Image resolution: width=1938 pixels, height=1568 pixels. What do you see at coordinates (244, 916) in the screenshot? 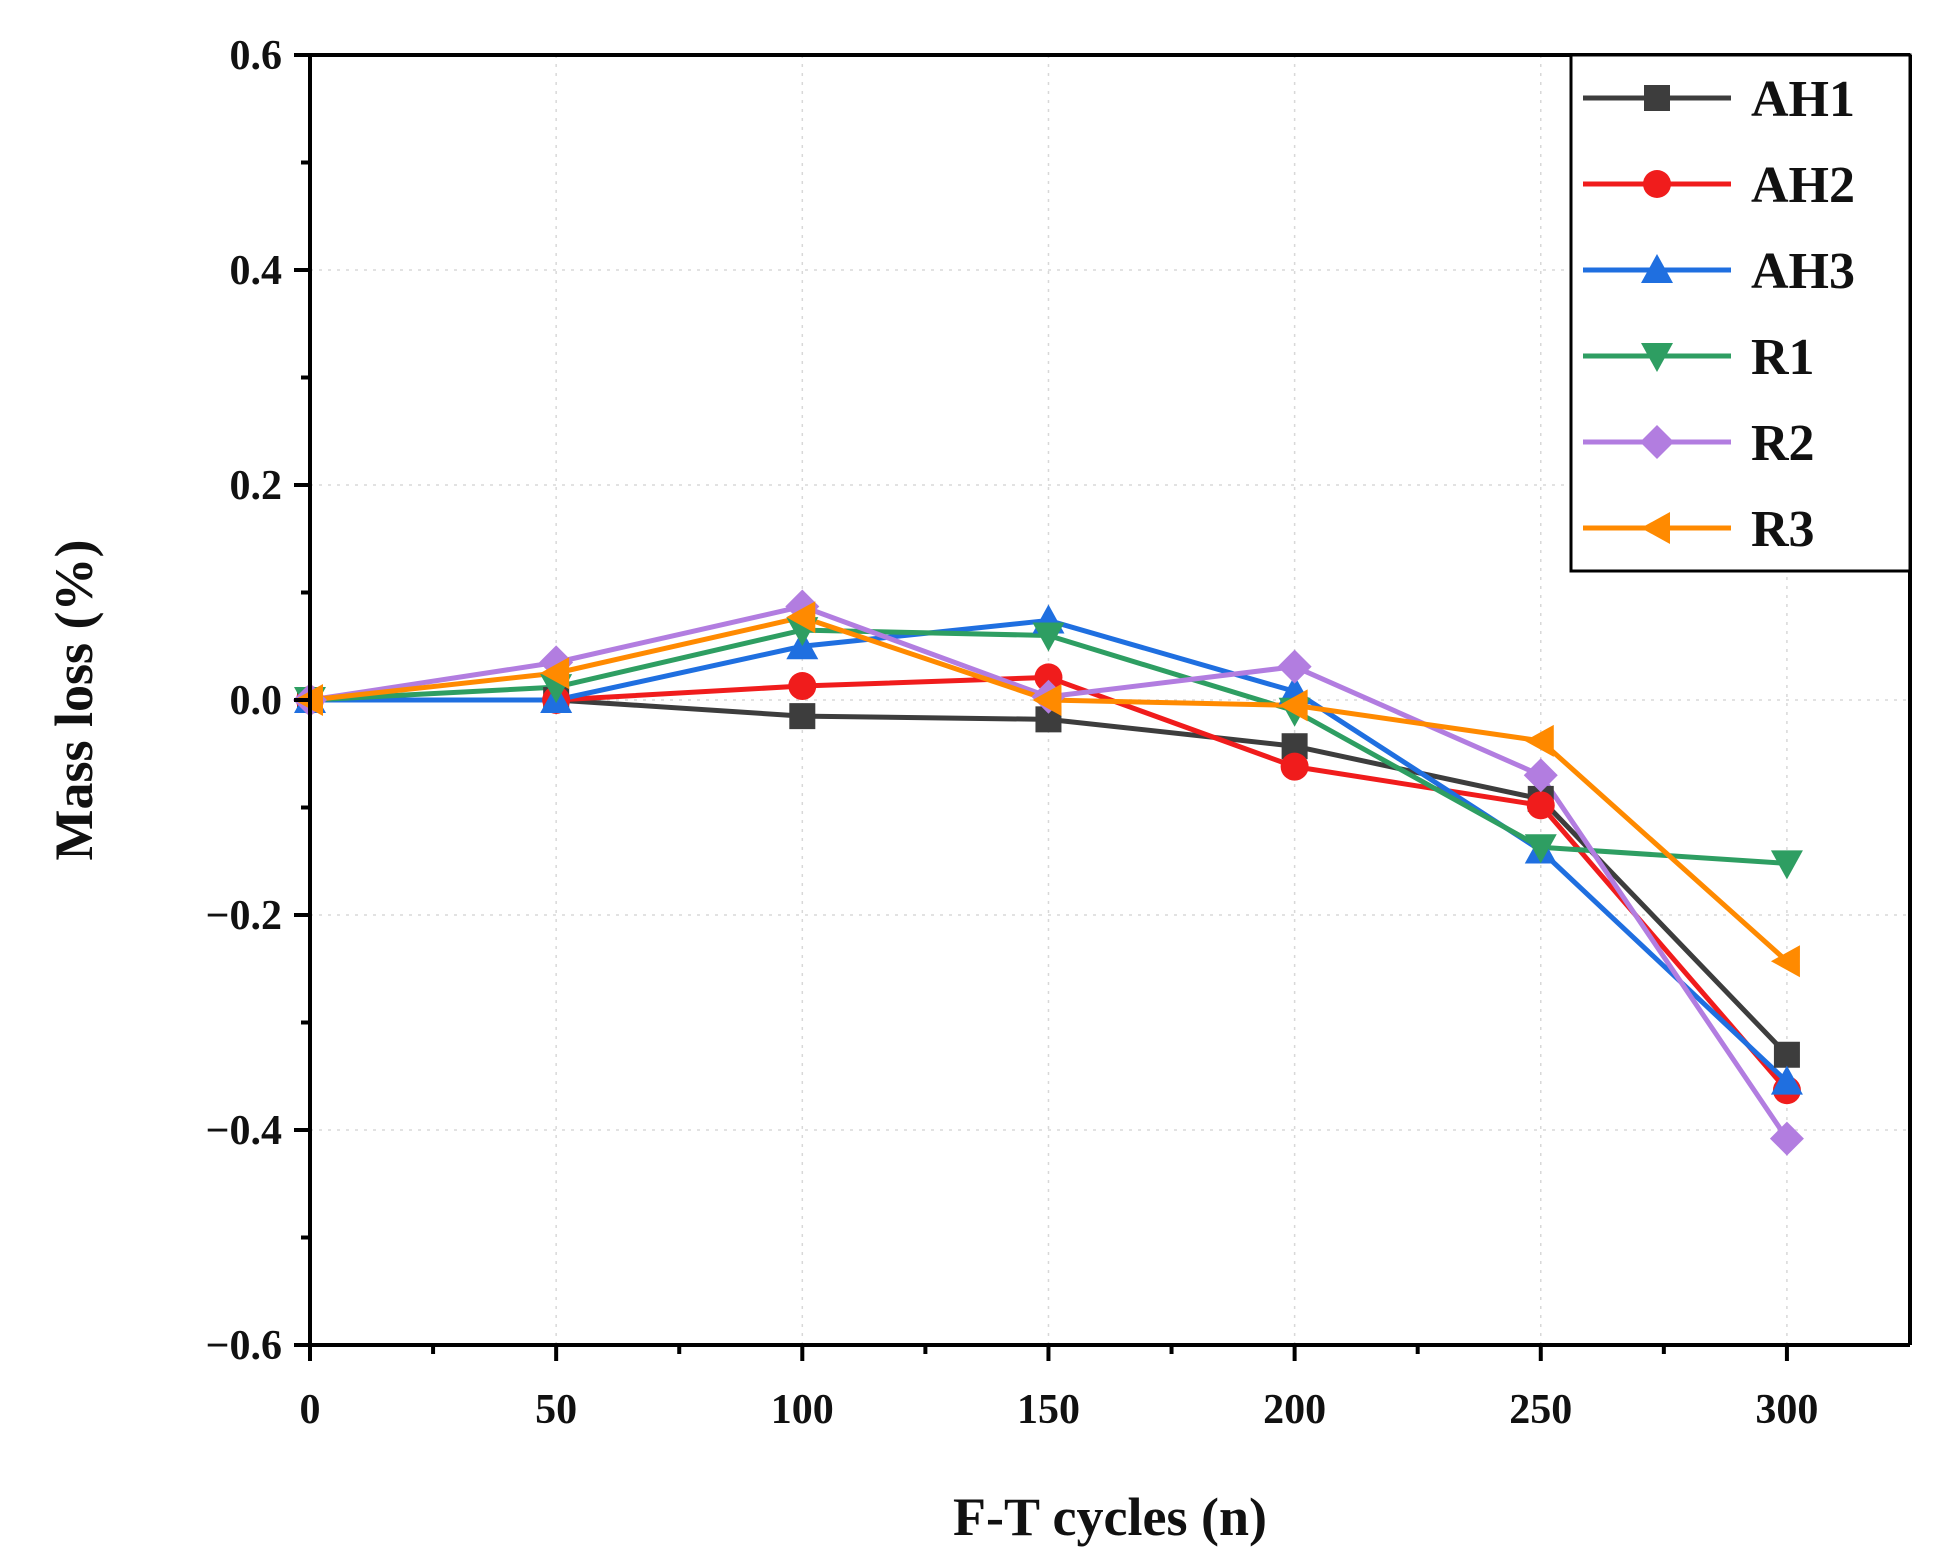
I see `y-tick-label: −0.2` at bounding box center [244, 916].